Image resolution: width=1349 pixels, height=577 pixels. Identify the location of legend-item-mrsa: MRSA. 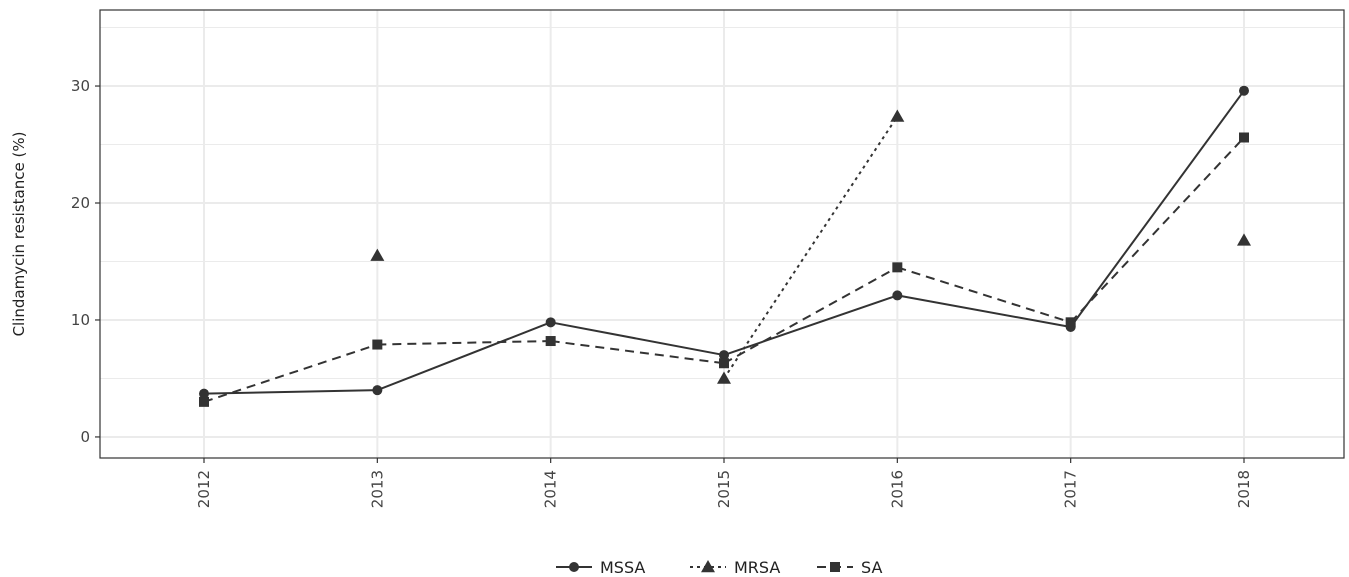
(735, 567).